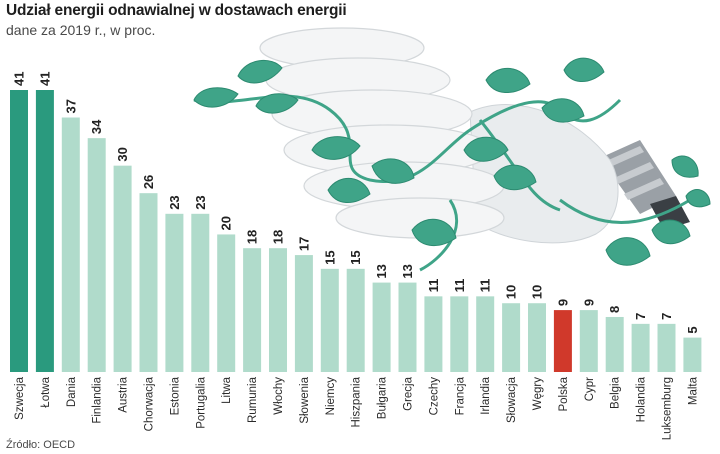 This screenshot has width=720, height=454. What do you see at coordinates (174, 202) in the screenshot?
I see `value-label-estonia: 23` at bounding box center [174, 202].